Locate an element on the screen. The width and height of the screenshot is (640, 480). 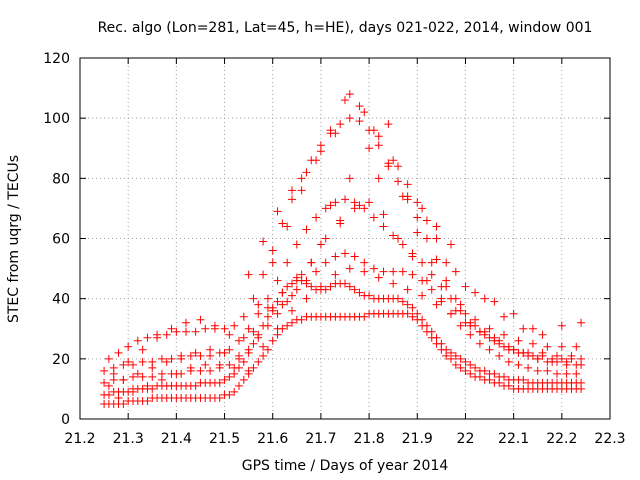
x-tick-label: 22.2 is located at coordinates (561, 439).